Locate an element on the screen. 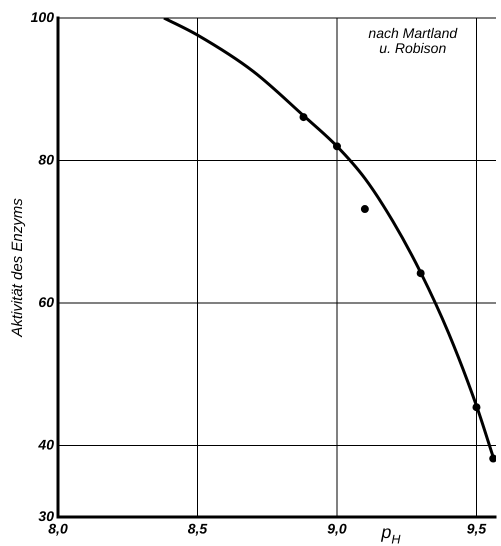 This screenshot has width=501, height=546. y-tick-label: 60 is located at coordinates (46, 302).